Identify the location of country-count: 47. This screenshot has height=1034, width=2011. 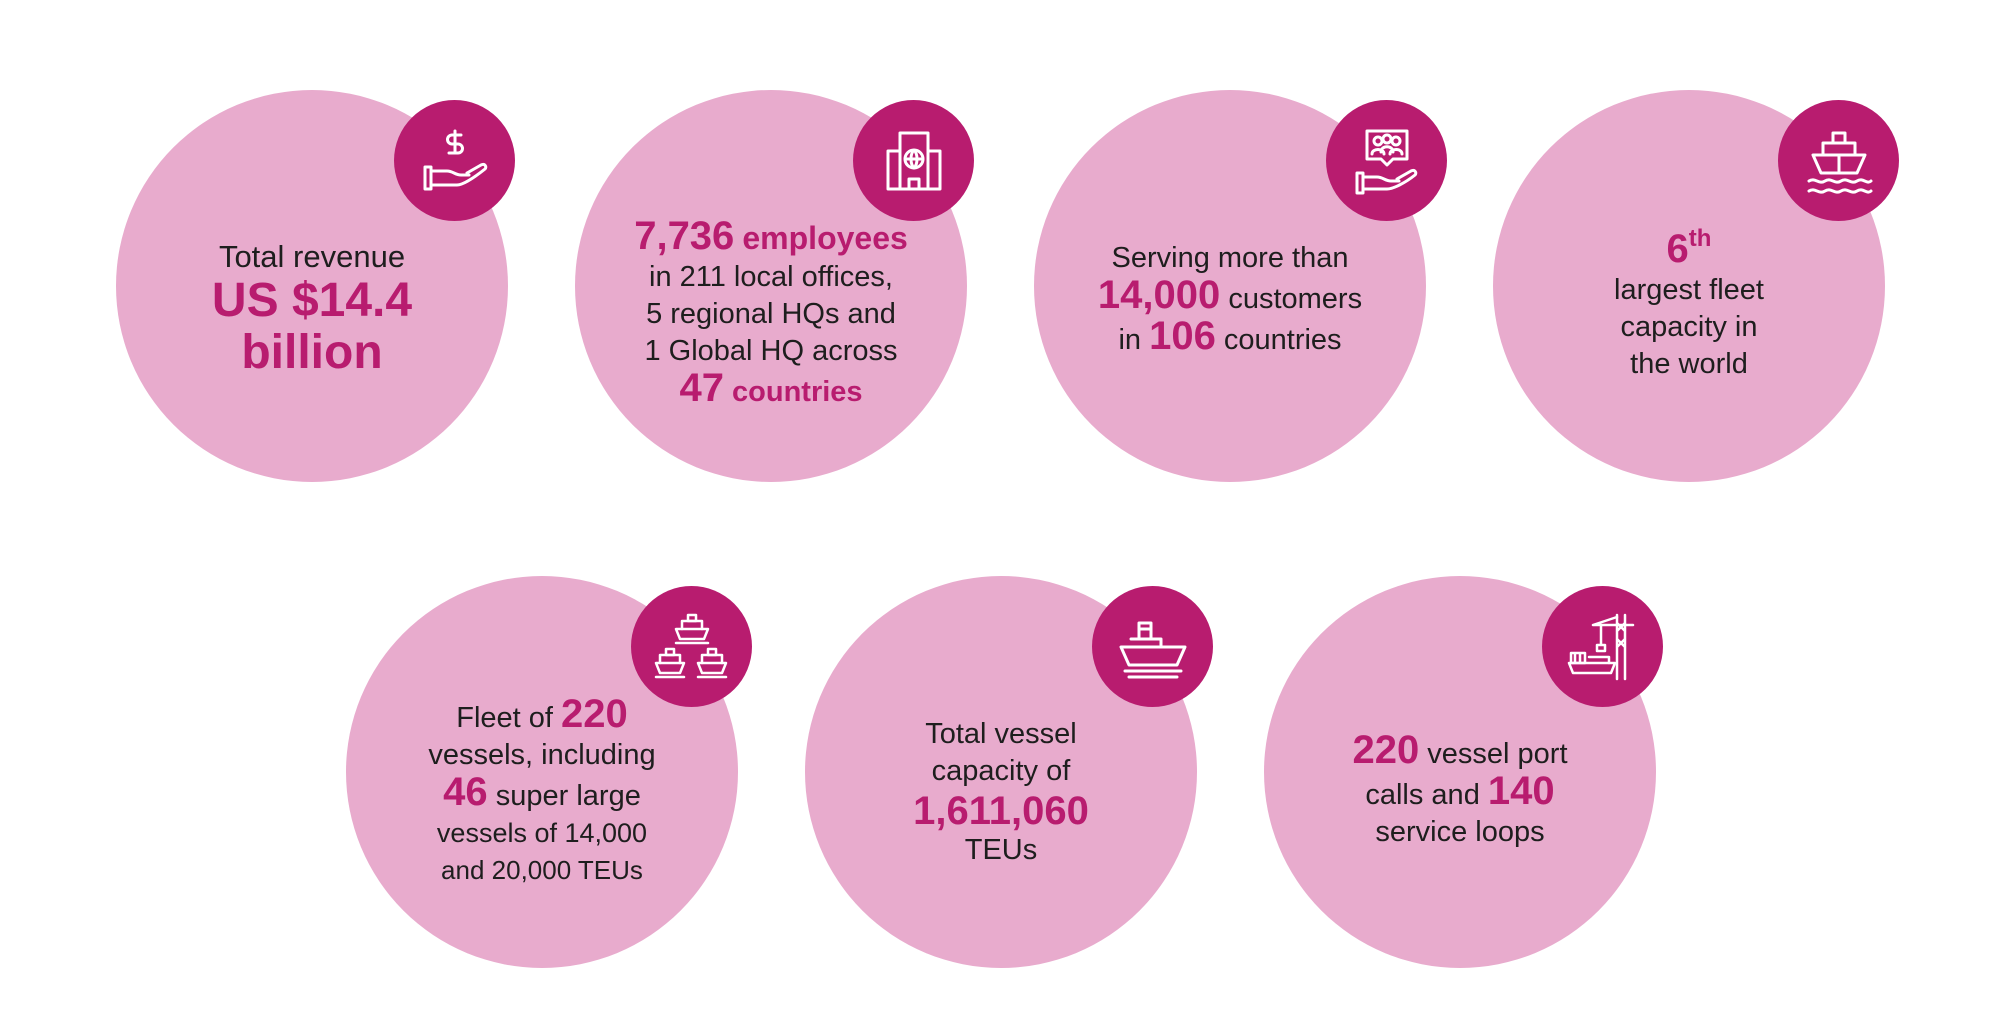
(701, 388).